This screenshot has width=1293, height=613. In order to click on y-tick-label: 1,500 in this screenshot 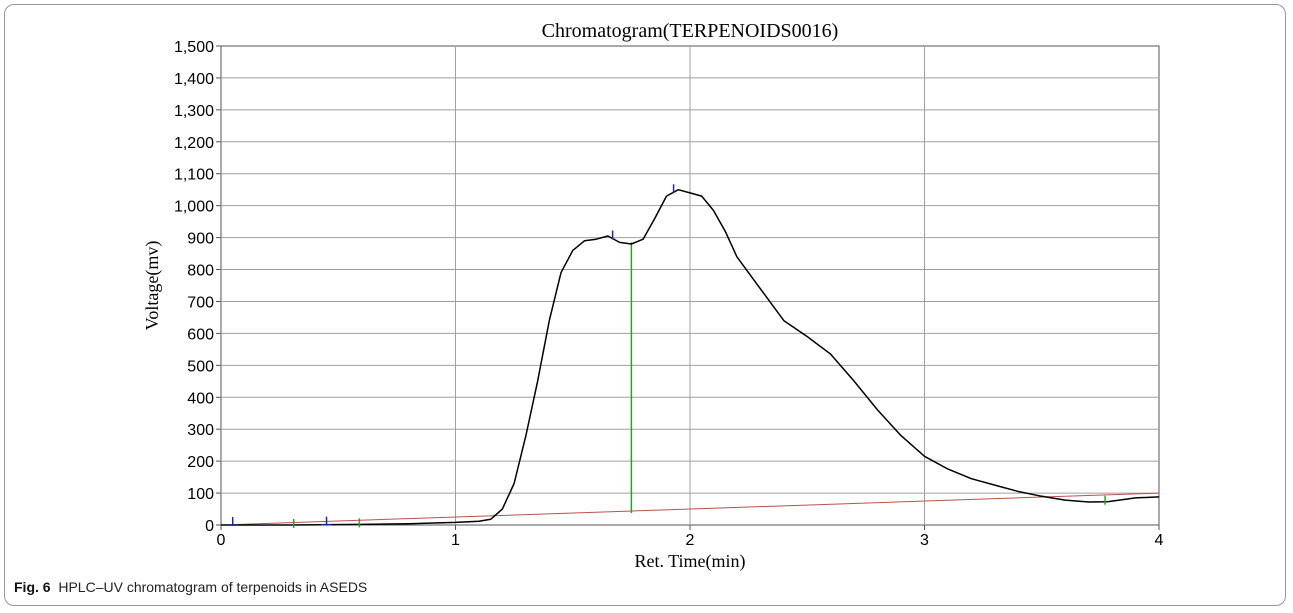, I will do `click(194, 47)`.